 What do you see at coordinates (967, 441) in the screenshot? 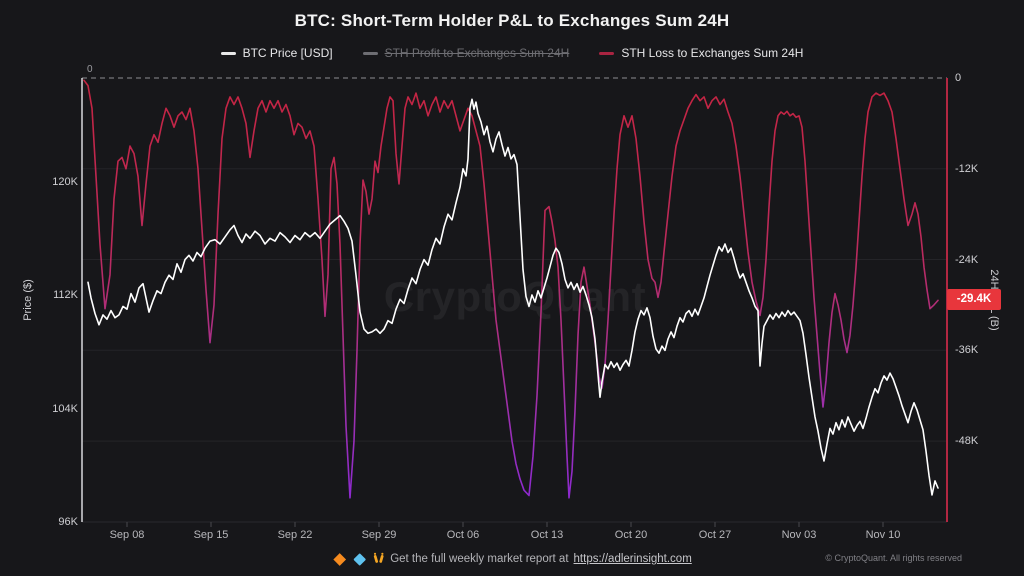
I see `y-right-tick-label: -48K` at bounding box center [967, 441].